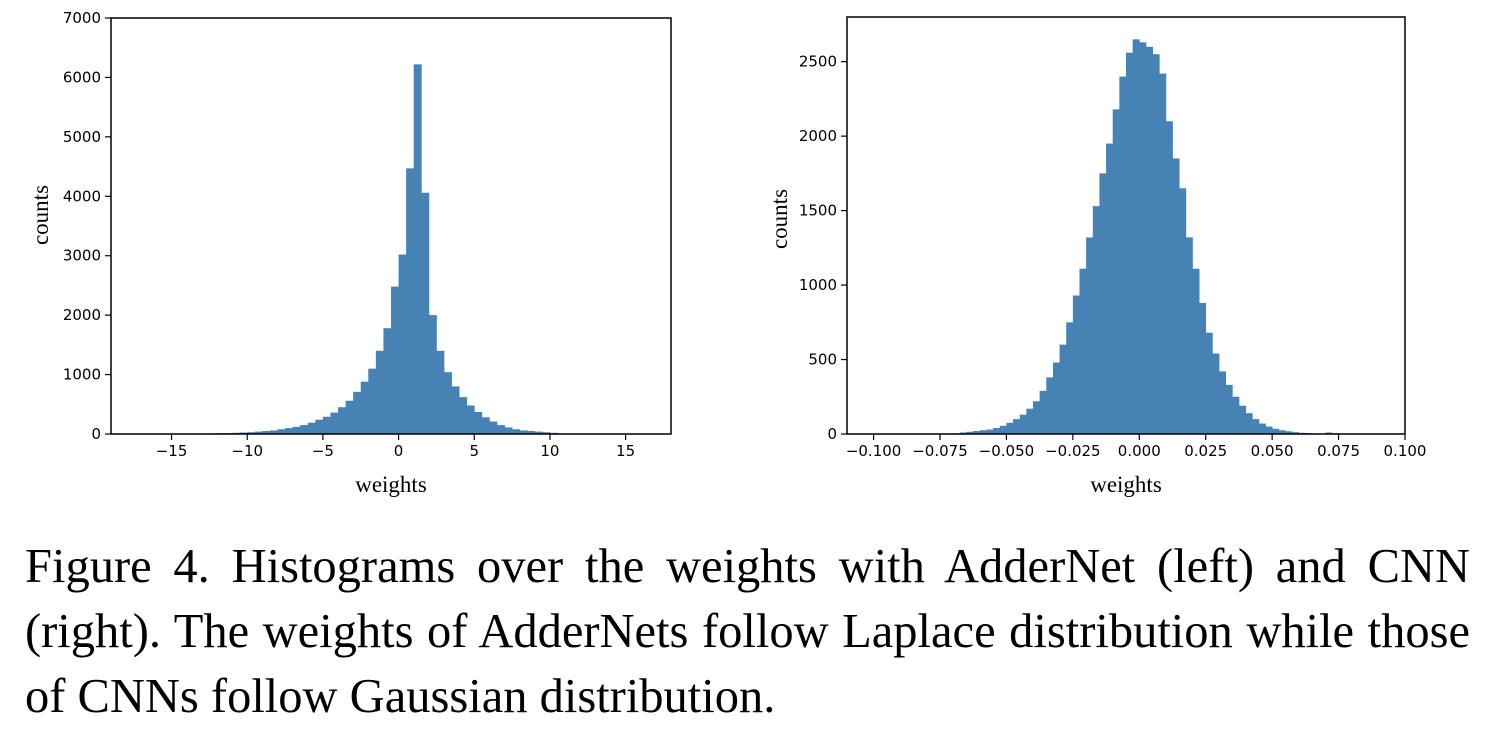  Describe the element at coordinates (323, 451) in the screenshot. I see `x-tick-label: −5` at that location.